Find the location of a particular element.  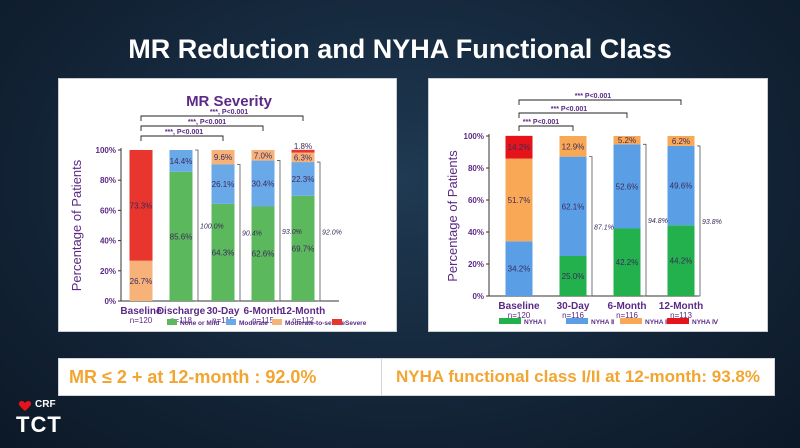

bar-data-label: 30.4% is located at coordinates (263, 184).